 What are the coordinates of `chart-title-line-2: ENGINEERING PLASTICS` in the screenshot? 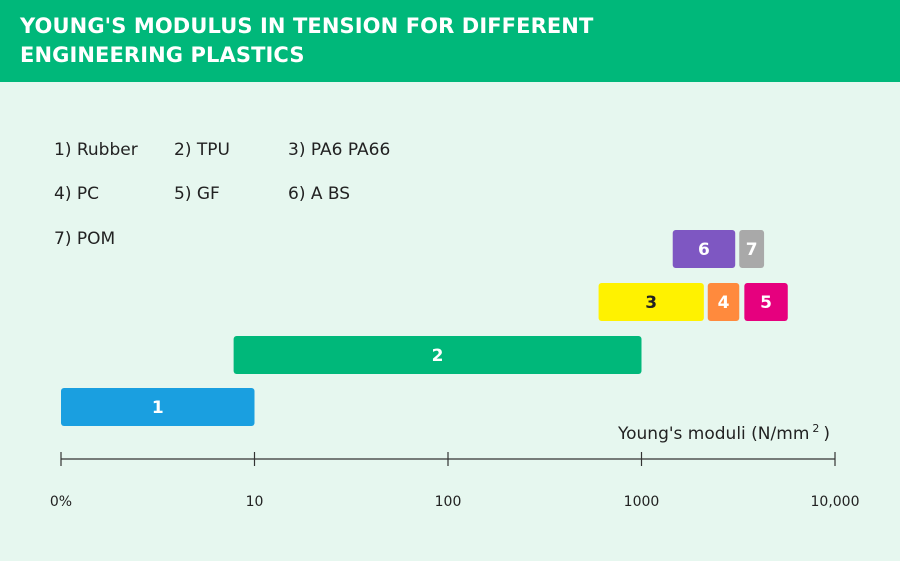 It's located at (162, 55).